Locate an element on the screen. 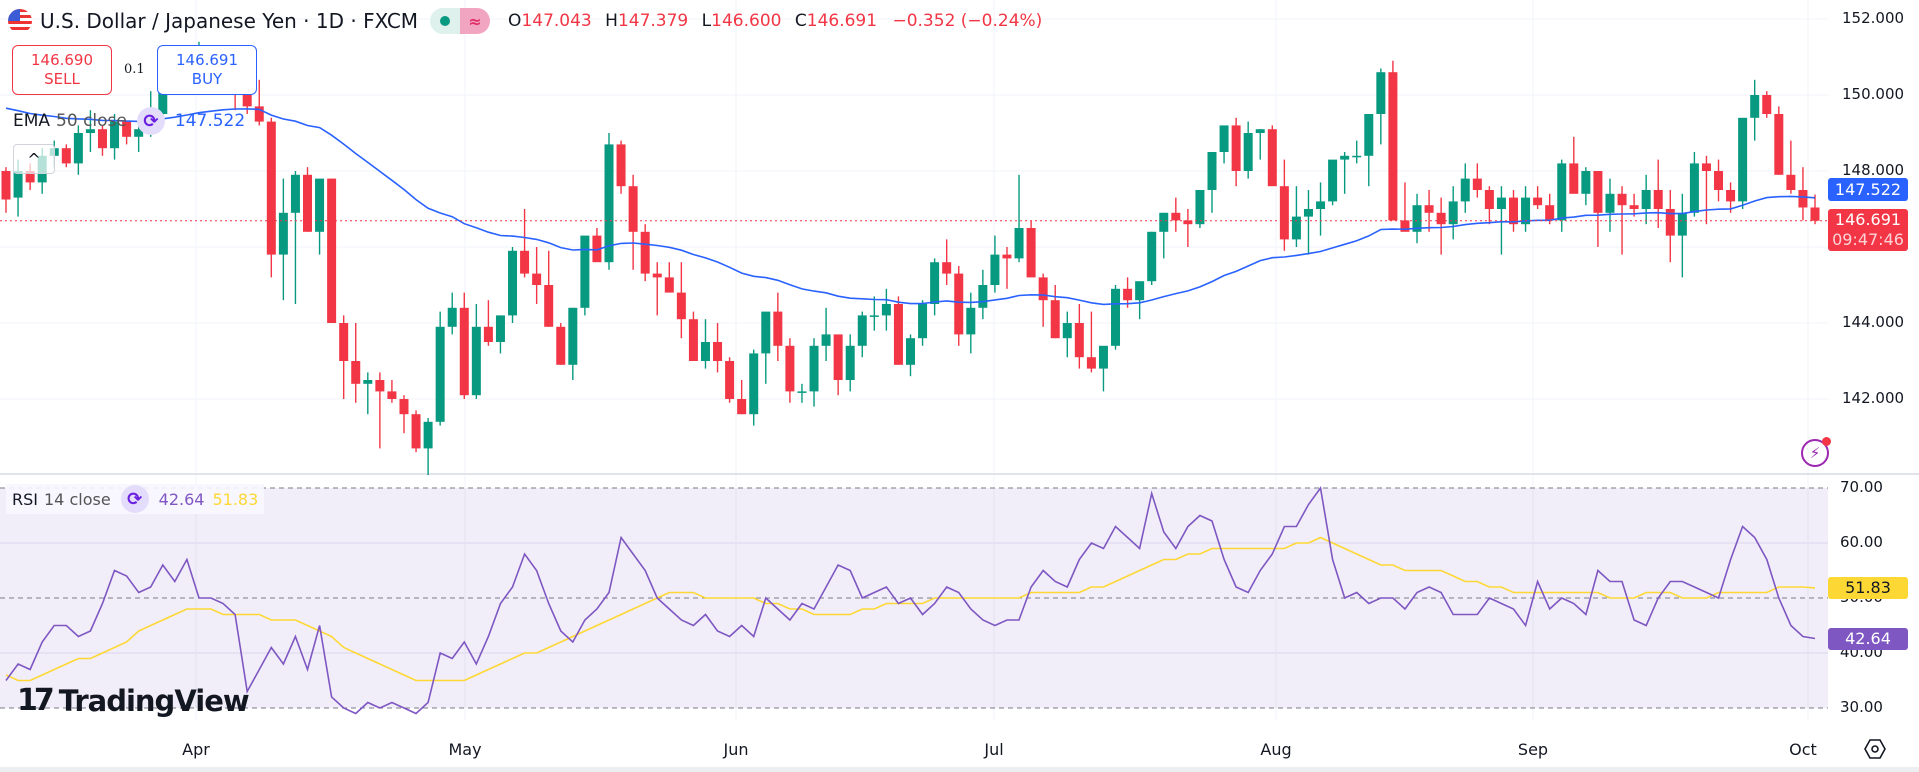  sell-price: 146.690 is located at coordinates (62, 60).